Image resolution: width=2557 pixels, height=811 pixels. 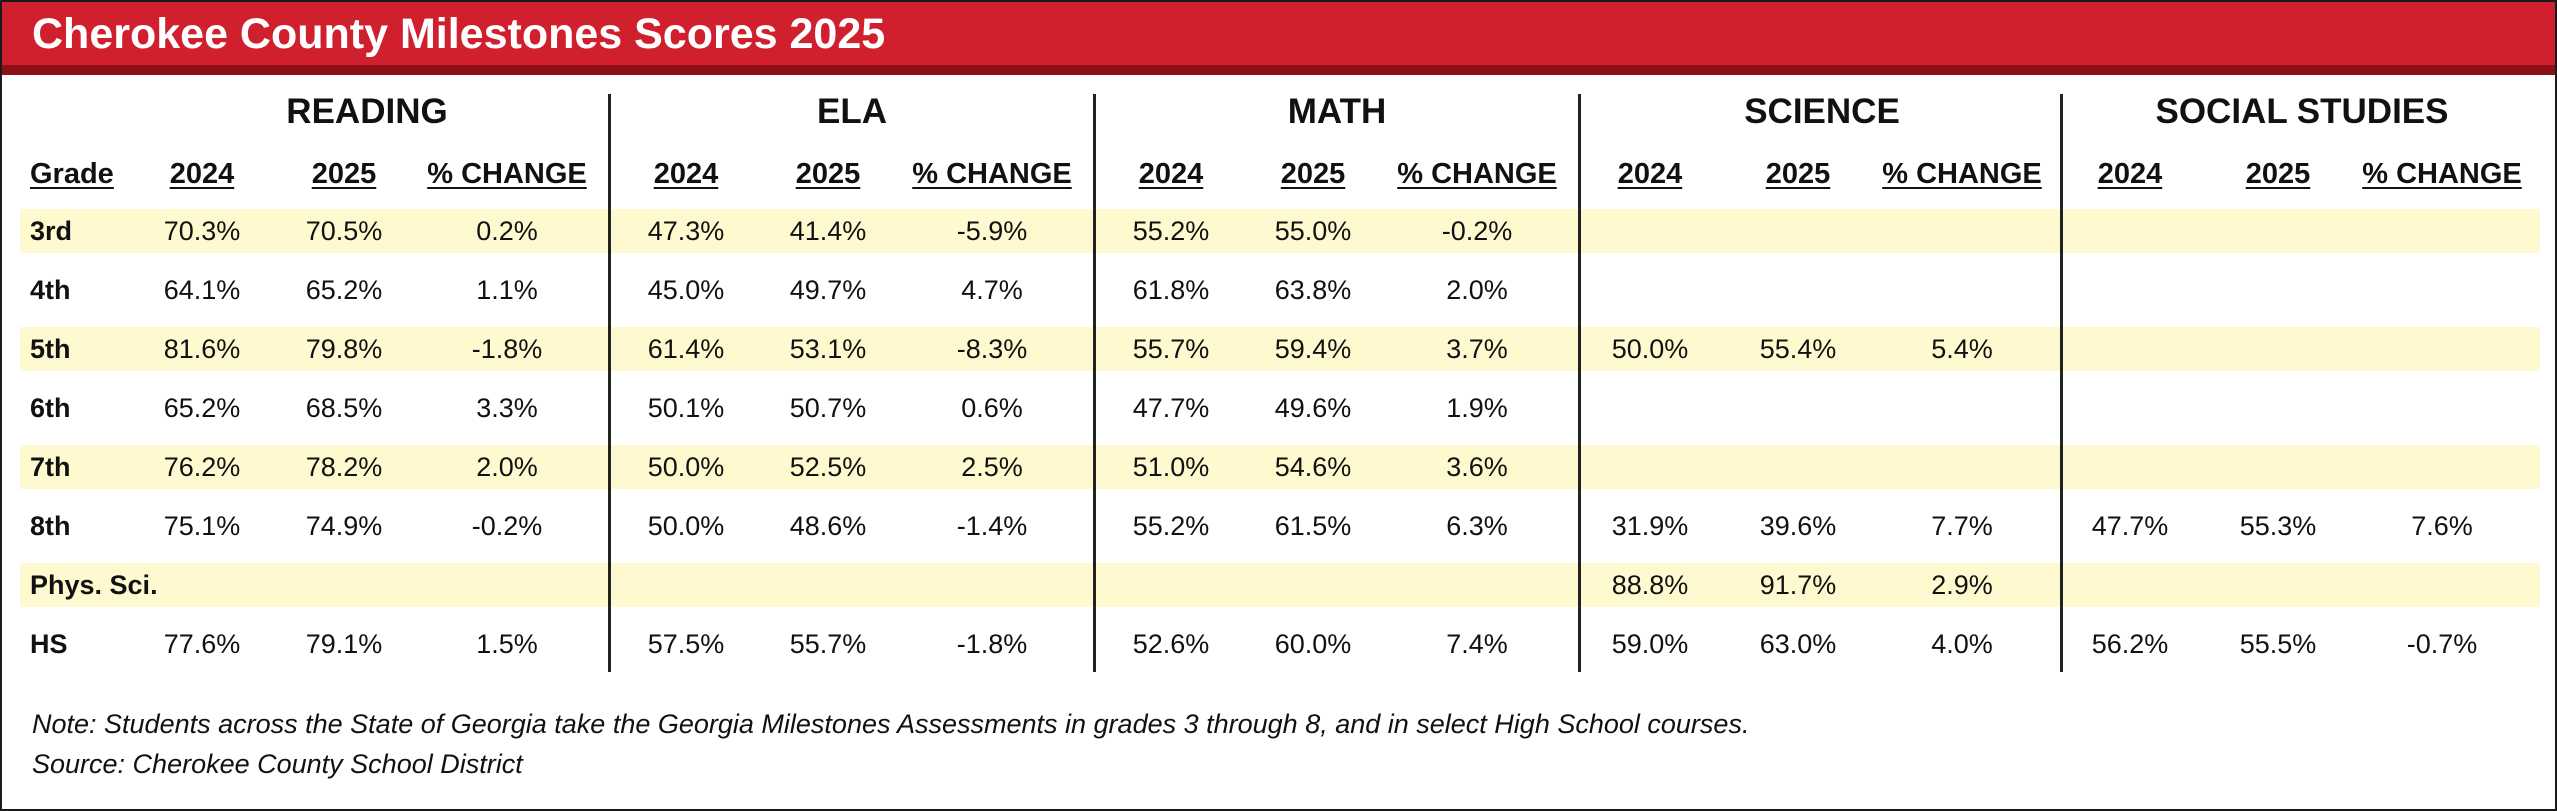 I want to click on cell-reading-2024: 65.2%, so click(x=202, y=408).